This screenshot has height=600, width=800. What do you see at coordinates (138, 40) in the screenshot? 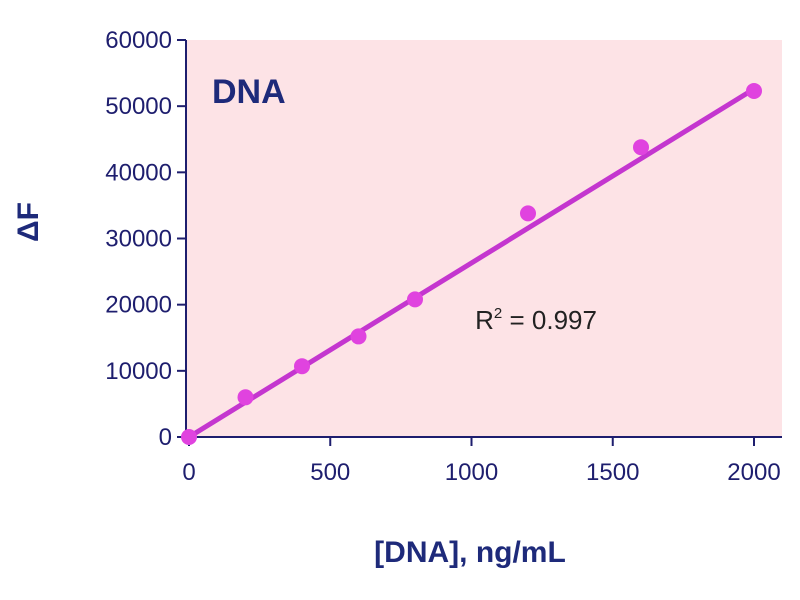
I see `y-tick-label: 60000` at bounding box center [138, 40].